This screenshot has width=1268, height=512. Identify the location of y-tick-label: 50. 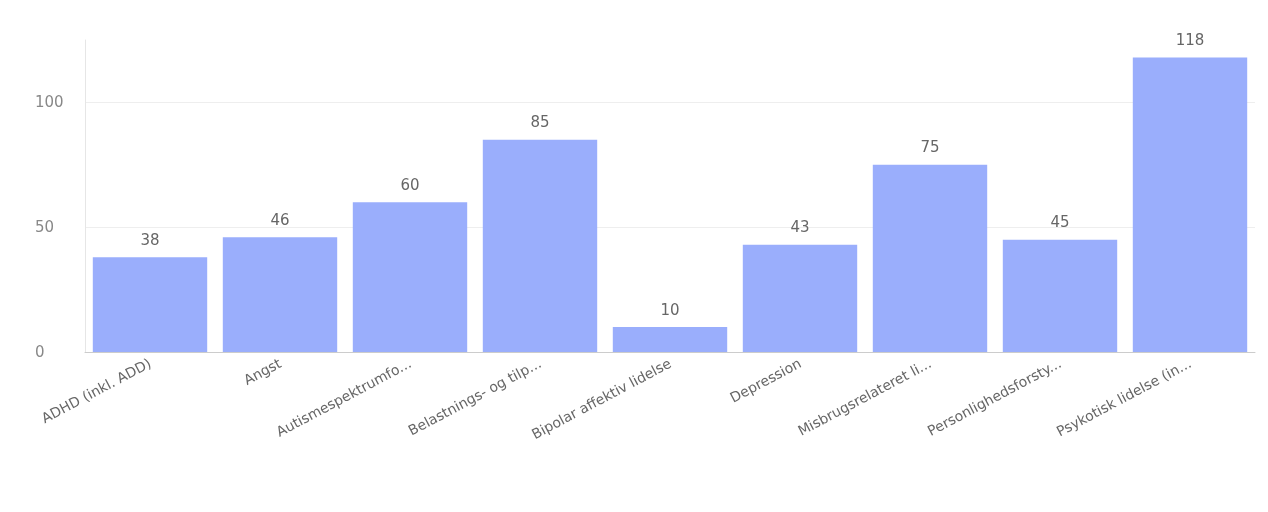
(45, 227).